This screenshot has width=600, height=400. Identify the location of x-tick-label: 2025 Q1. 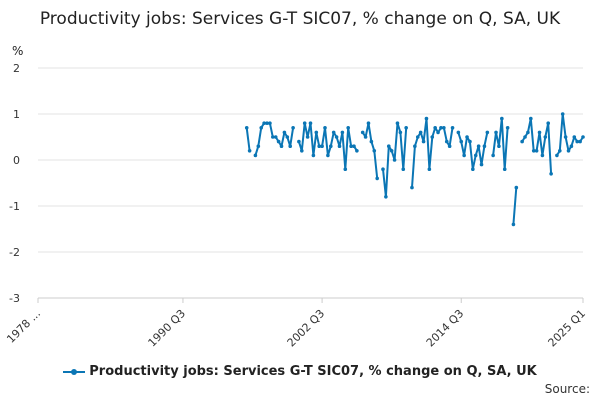
(567, 328).